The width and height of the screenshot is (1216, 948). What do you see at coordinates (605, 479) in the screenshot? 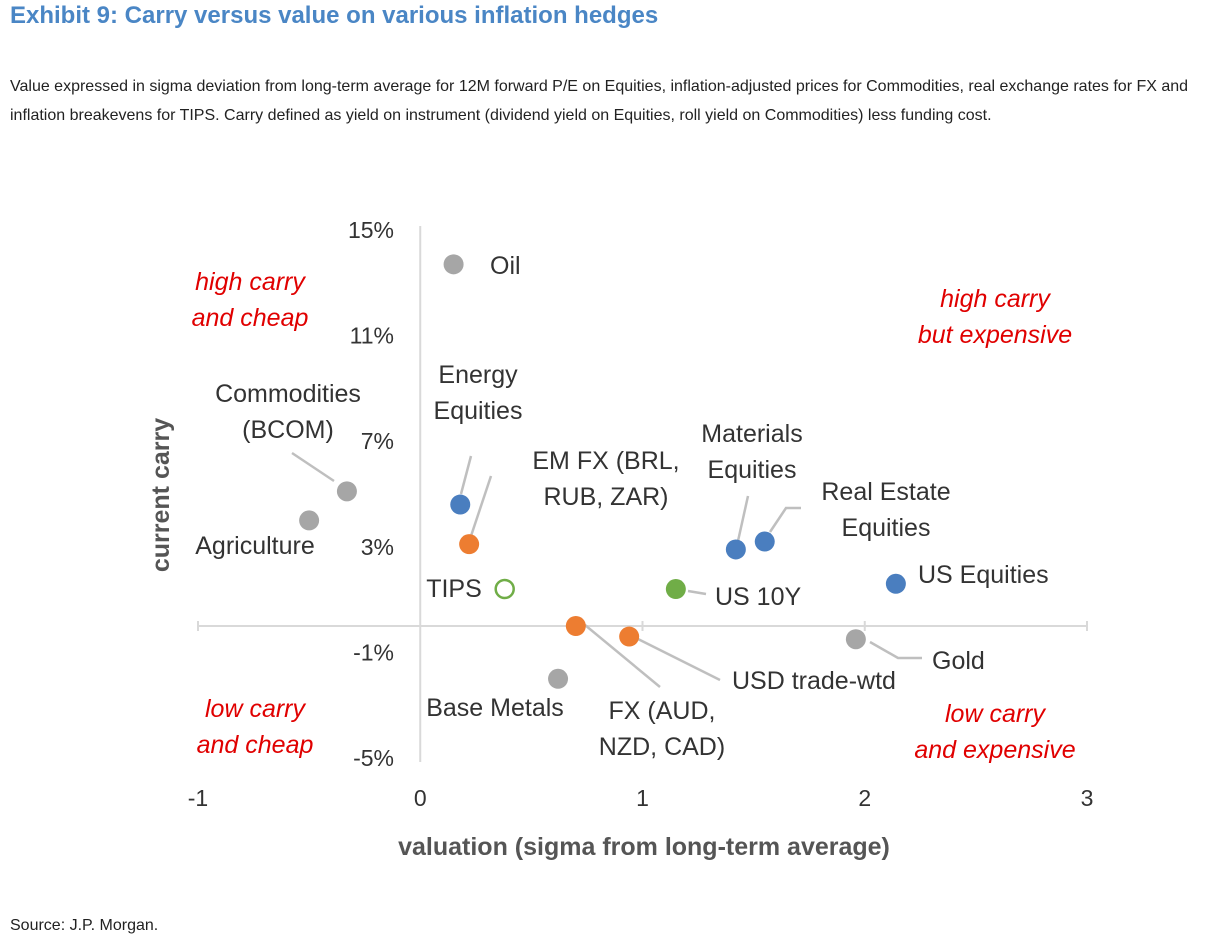
I see `label-em-fx-brl-rub-zar: EM FX (BRL, RUB, ZAR)` at bounding box center [605, 479].